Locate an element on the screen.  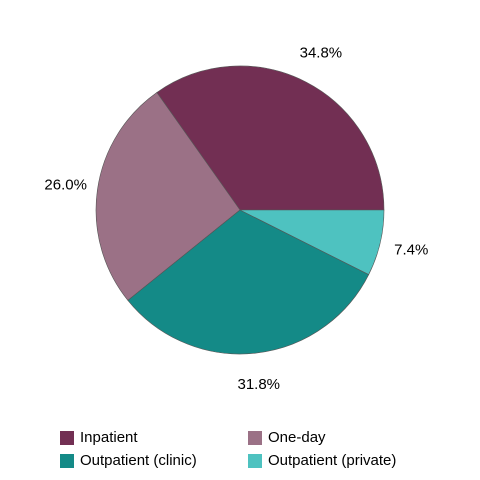
data-label: 31.8% is located at coordinates (258, 384).